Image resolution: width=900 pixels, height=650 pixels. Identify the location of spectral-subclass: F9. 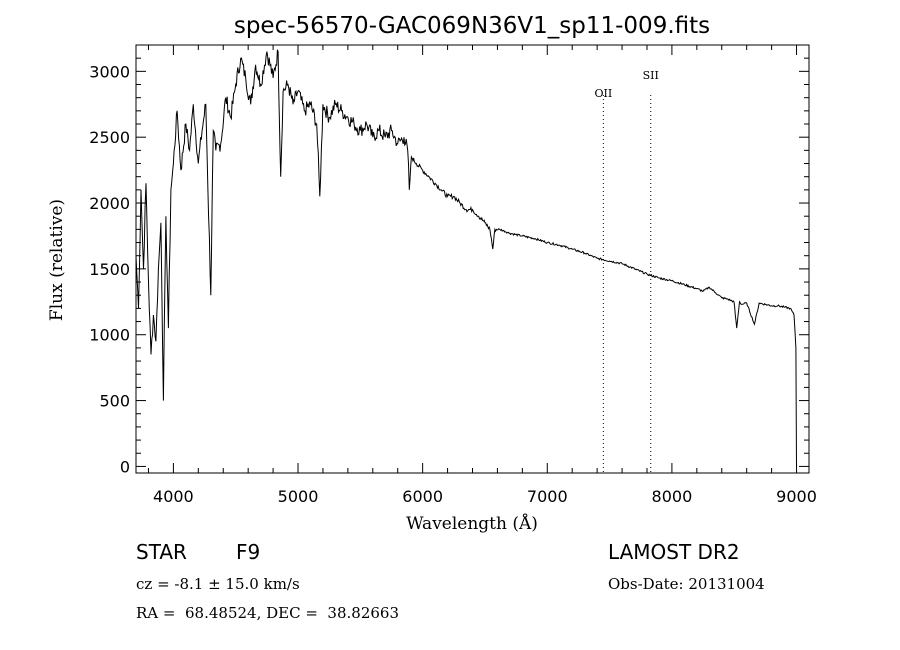
(248, 552).